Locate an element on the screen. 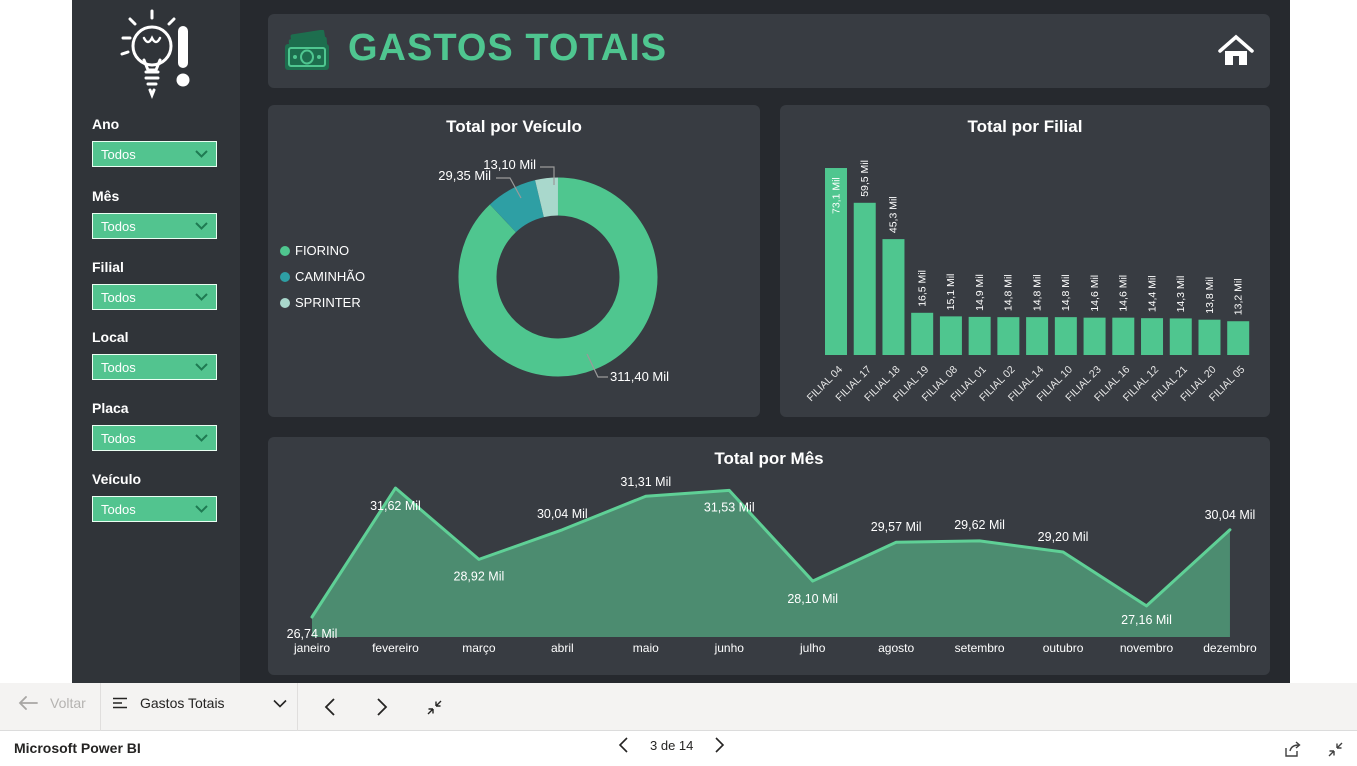 This screenshot has width=1357, height=766. mes-dropdown: Todos is located at coordinates (154, 226).